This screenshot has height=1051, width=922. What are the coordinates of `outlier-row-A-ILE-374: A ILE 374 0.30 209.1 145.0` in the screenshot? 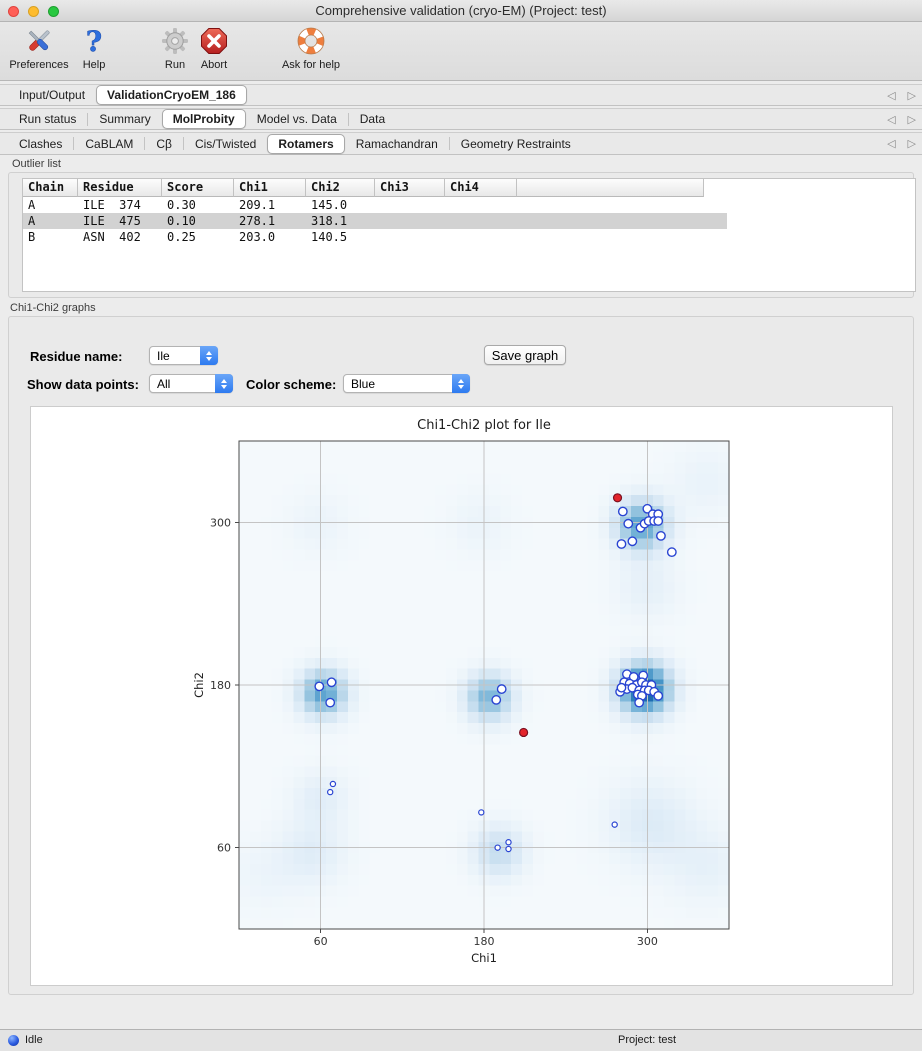 It's located at (469, 205).